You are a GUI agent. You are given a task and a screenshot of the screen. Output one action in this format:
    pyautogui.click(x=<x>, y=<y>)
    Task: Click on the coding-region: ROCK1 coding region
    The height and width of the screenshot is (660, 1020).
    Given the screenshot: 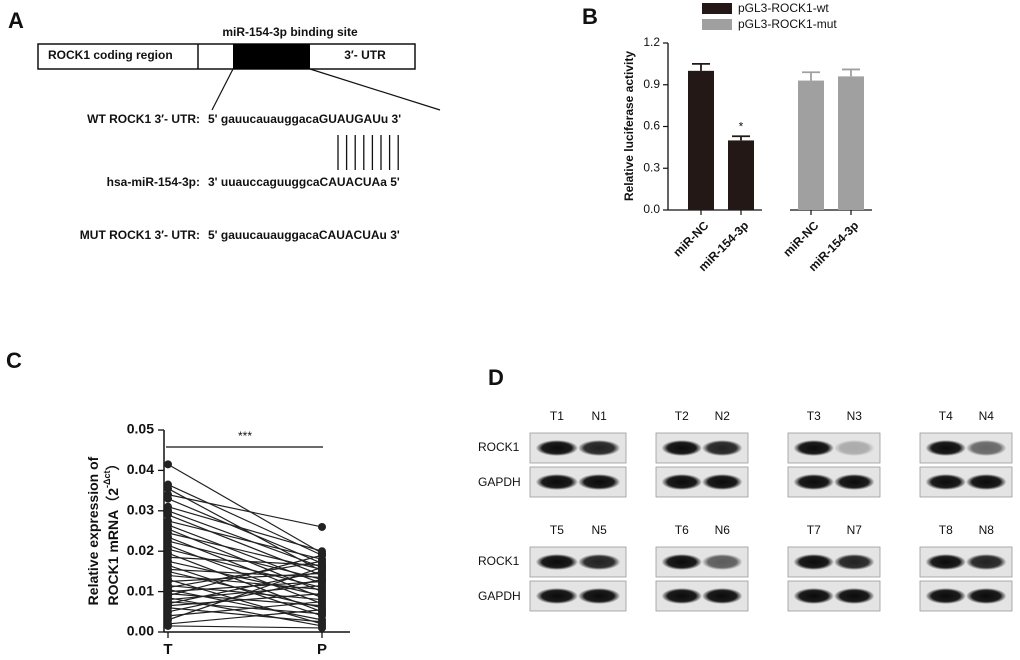 What is the action you would take?
    pyautogui.click(x=110, y=55)
    